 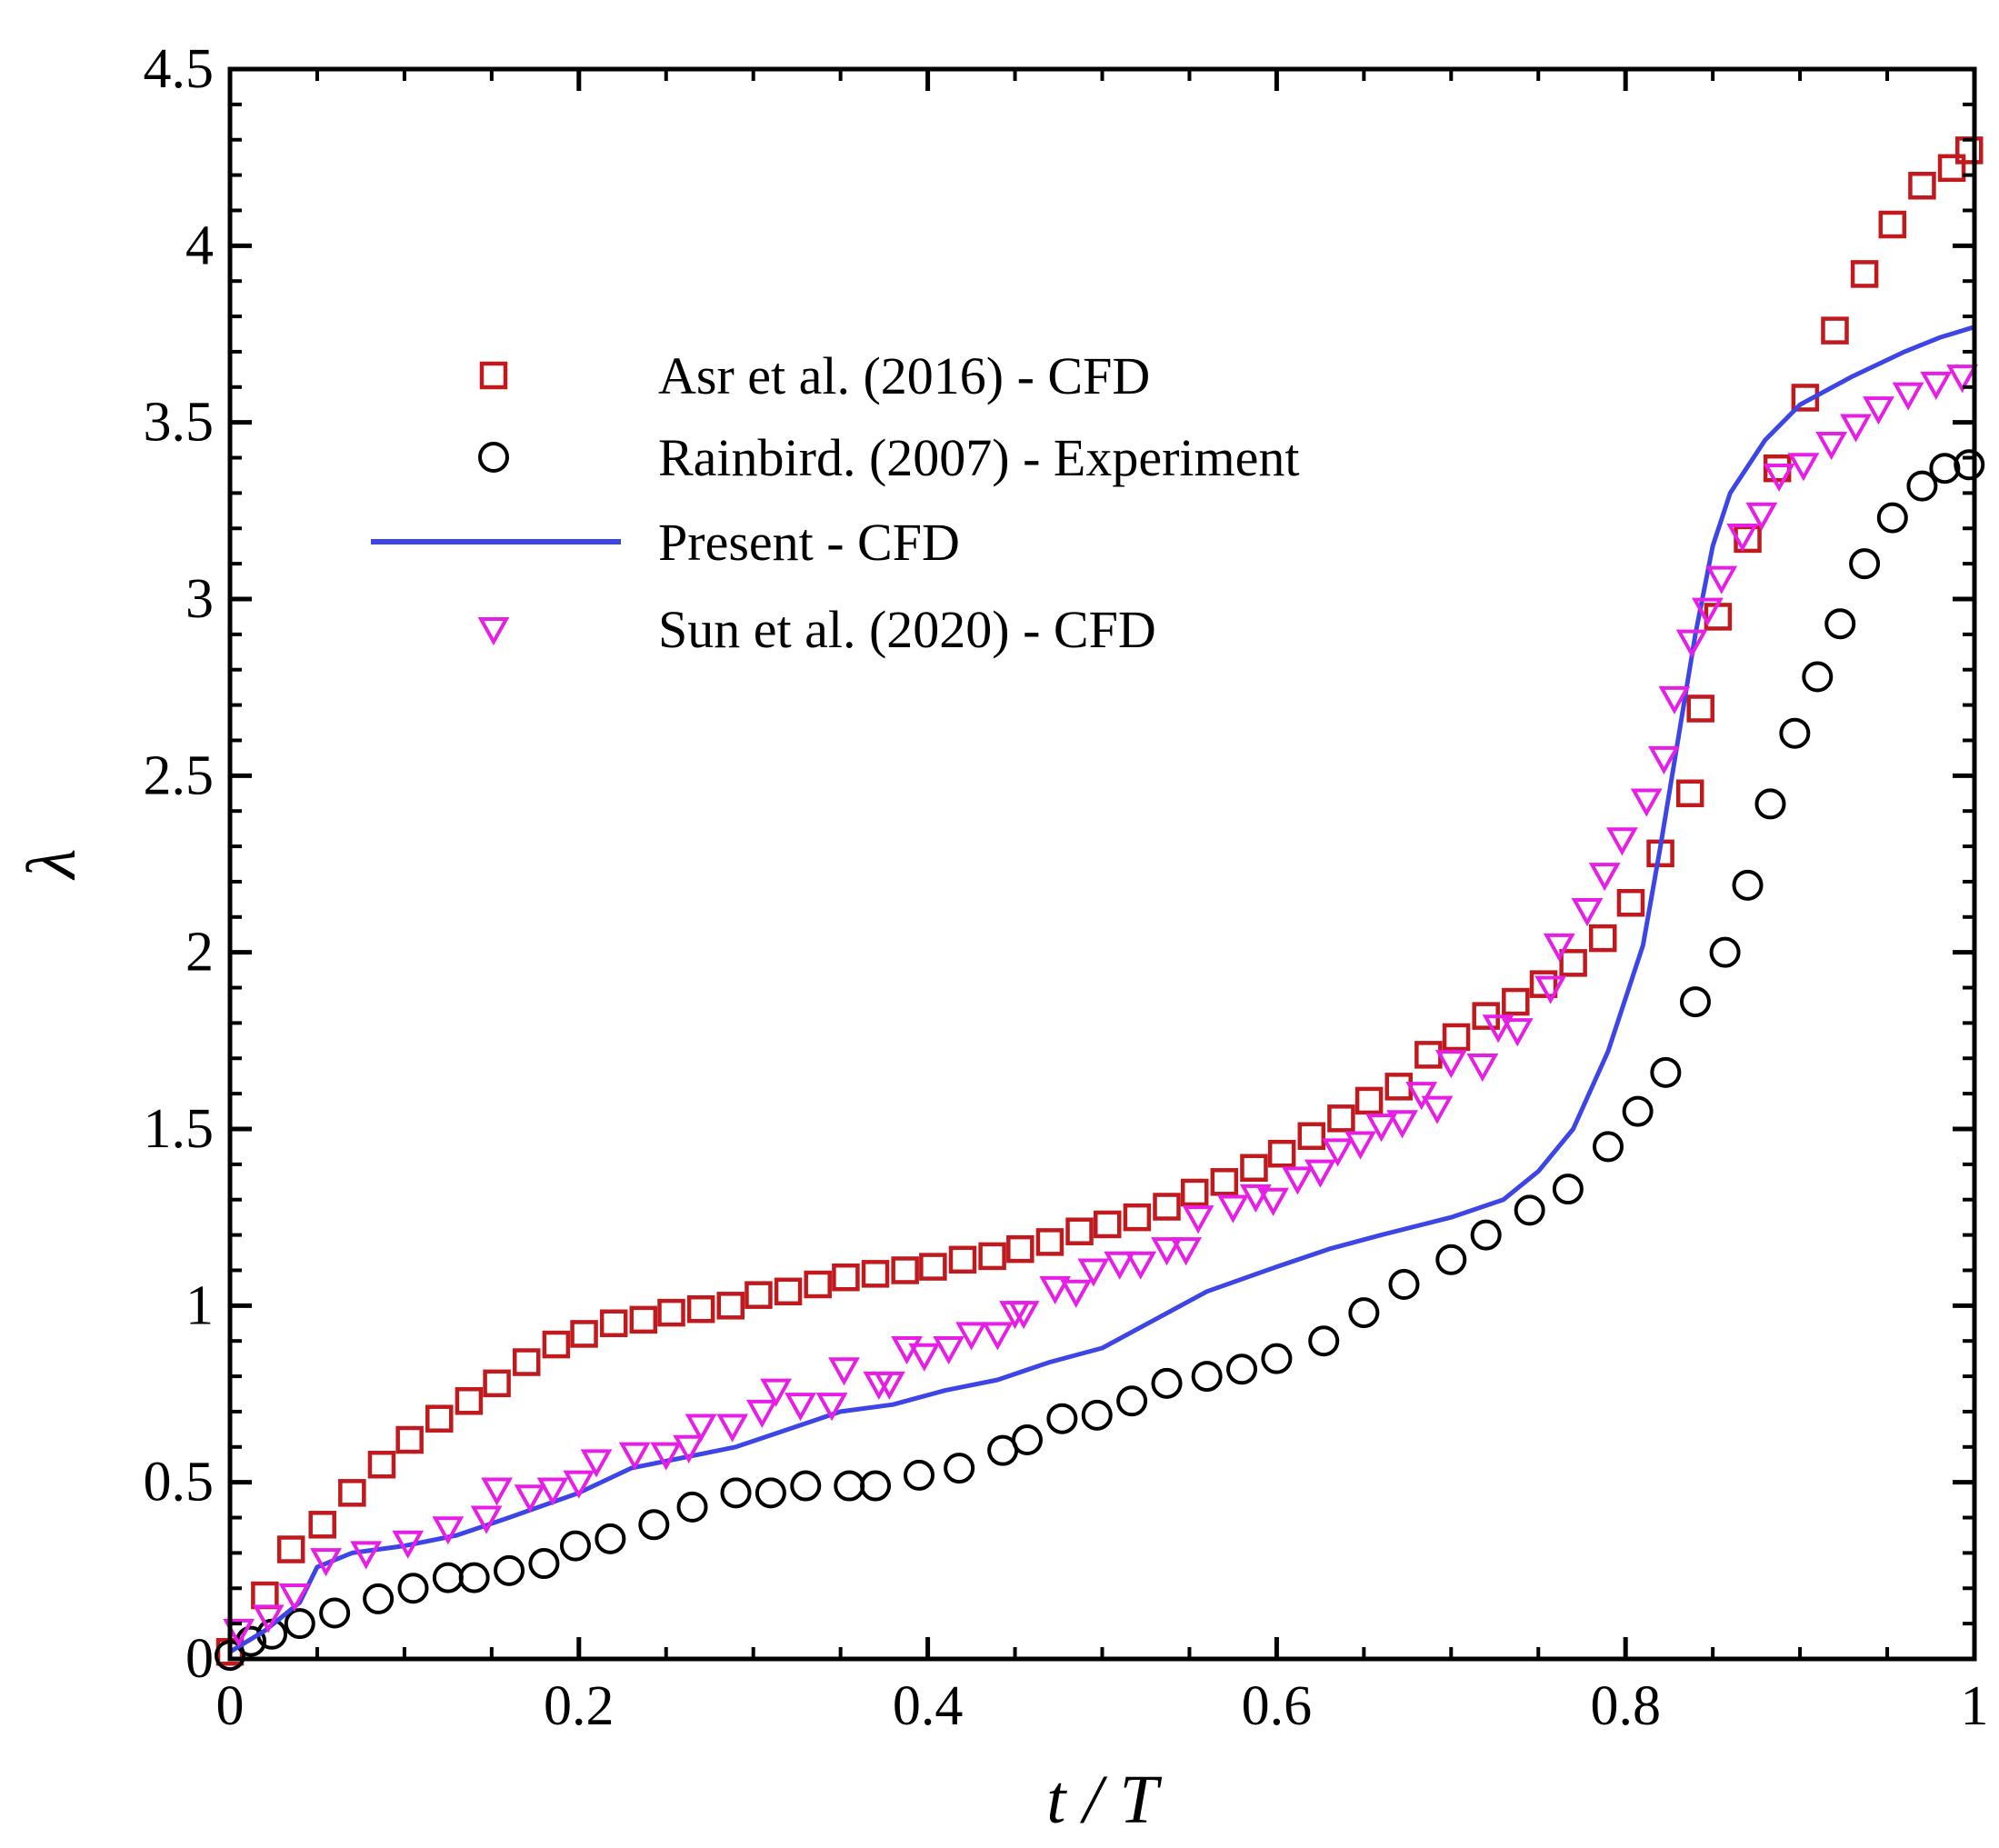 What do you see at coordinates (179, 69) in the screenshot?
I see `y-tick-label: 4.5` at bounding box center [179, 69].